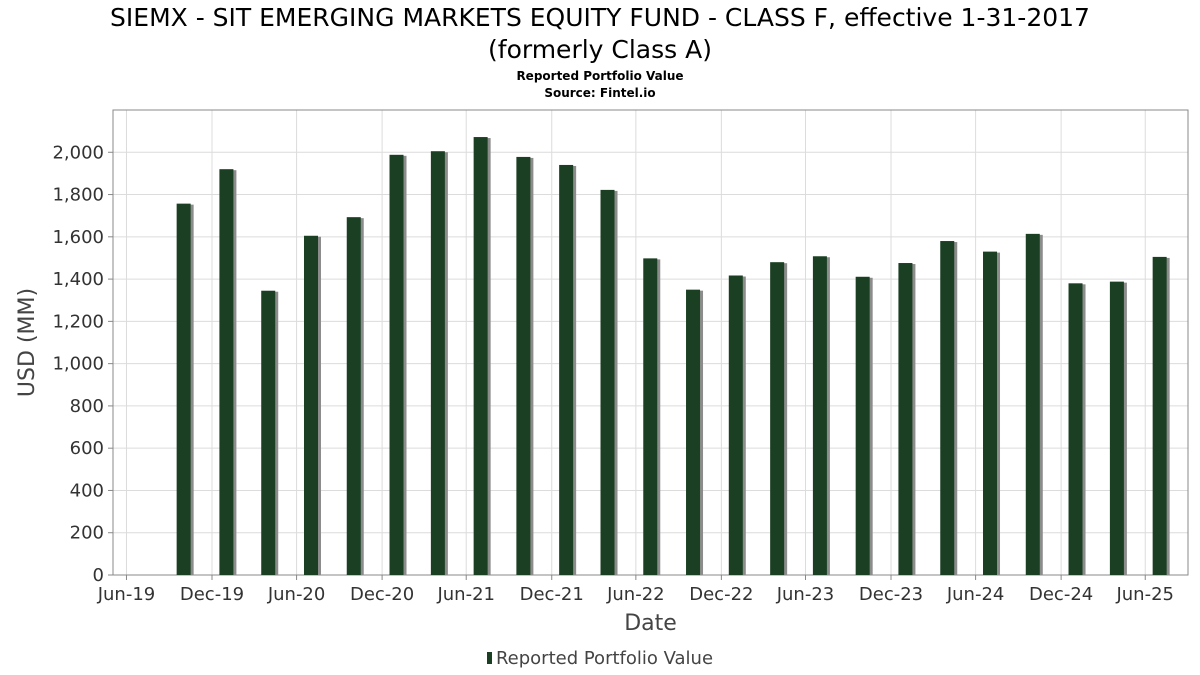 Image resolution: width=1200 pixels, height=675 pixels. I want to click on y-tick-label: 600, so click(87, 448).